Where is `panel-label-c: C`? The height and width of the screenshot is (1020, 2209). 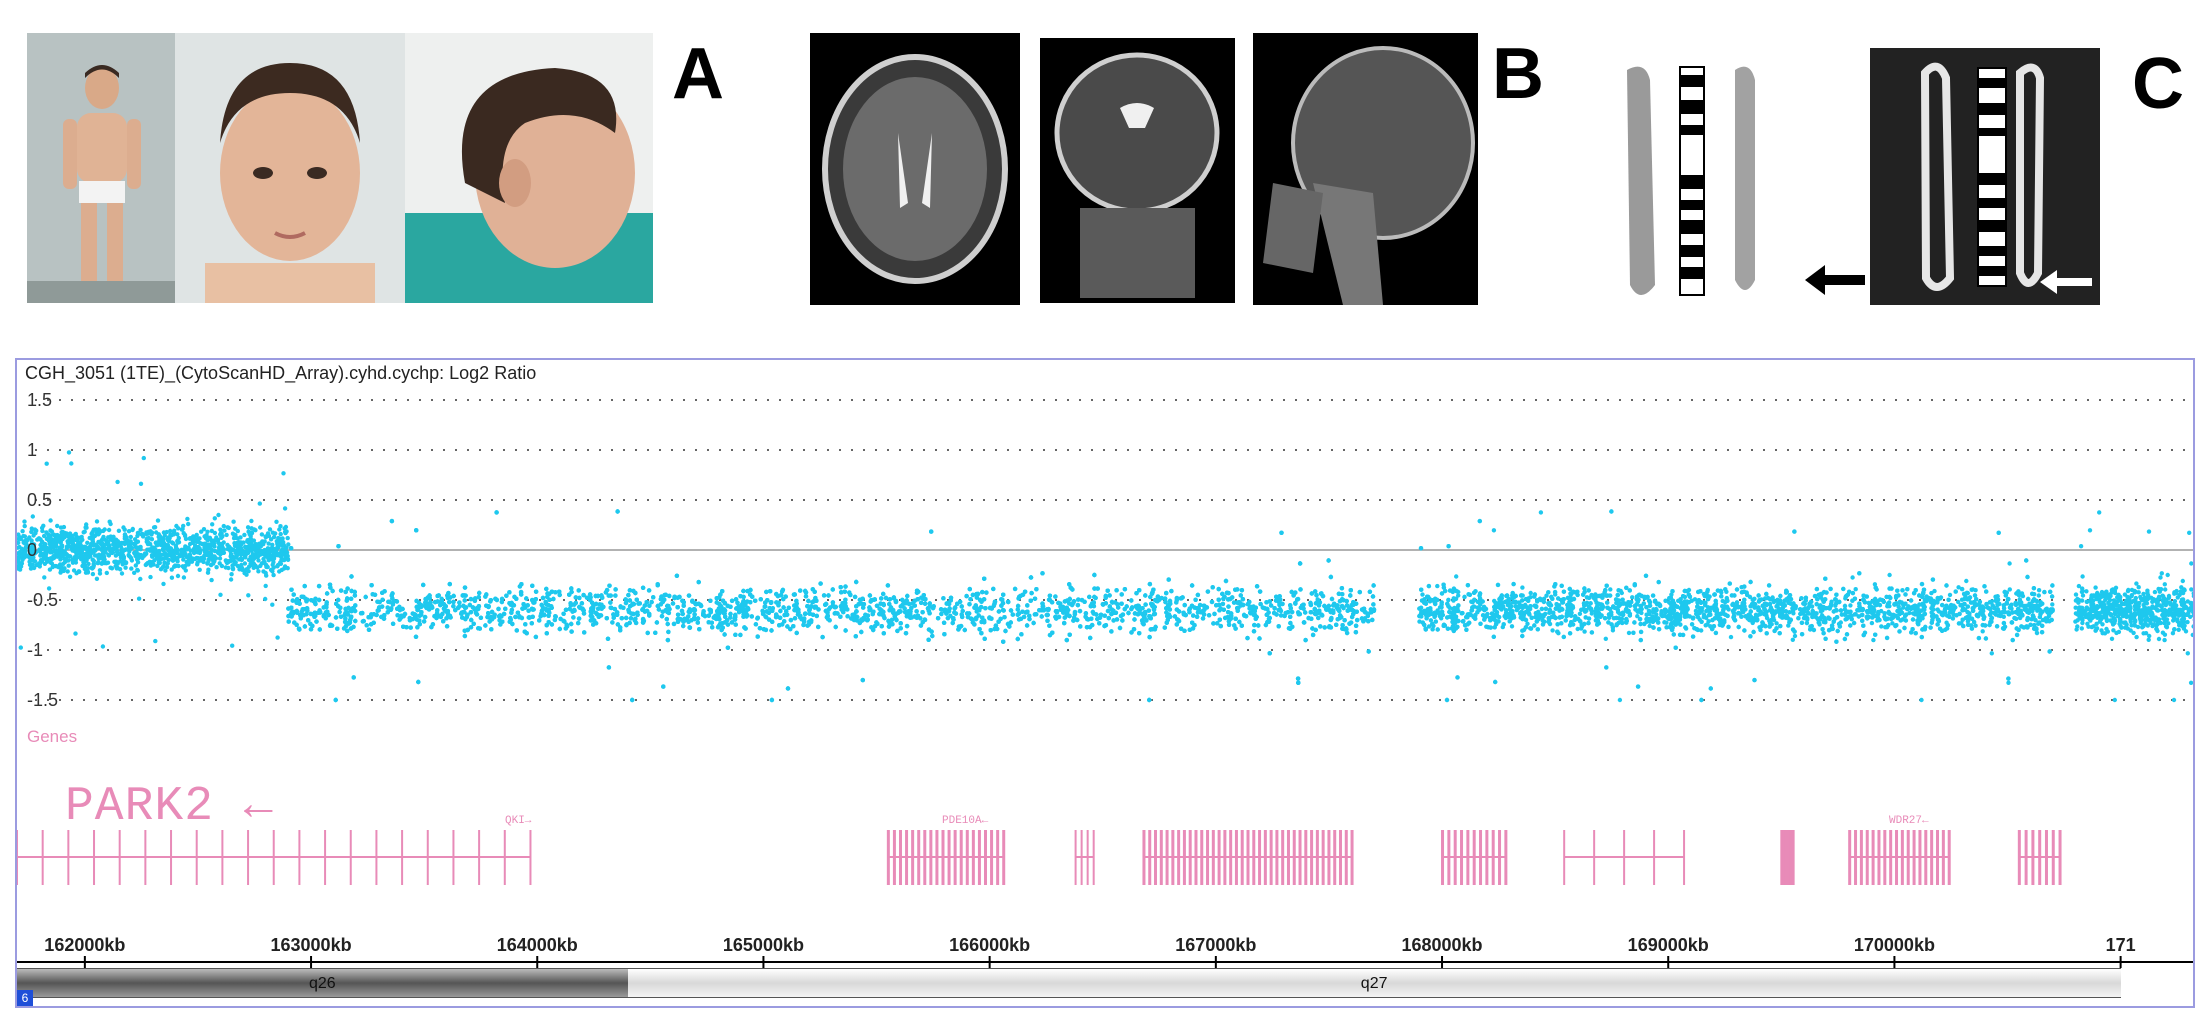
panel-label-c: C is located at coordinates (2158, 84).